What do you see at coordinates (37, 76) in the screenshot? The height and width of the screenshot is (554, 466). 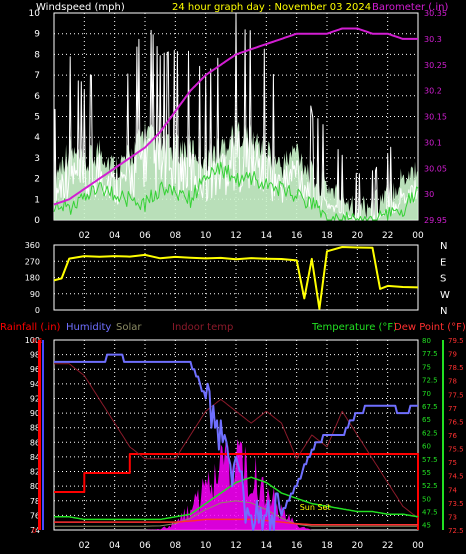 I see `y-tick-label: 7` at bounding box center [37, 76].